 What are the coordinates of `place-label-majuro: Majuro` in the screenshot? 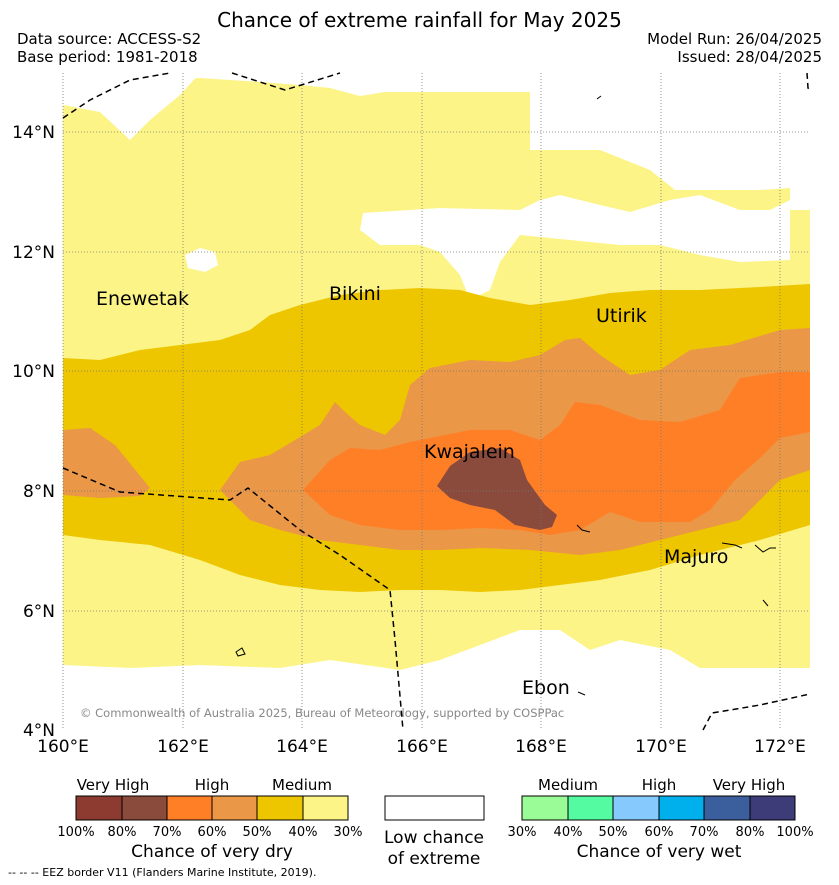 It's located at (696, 557).